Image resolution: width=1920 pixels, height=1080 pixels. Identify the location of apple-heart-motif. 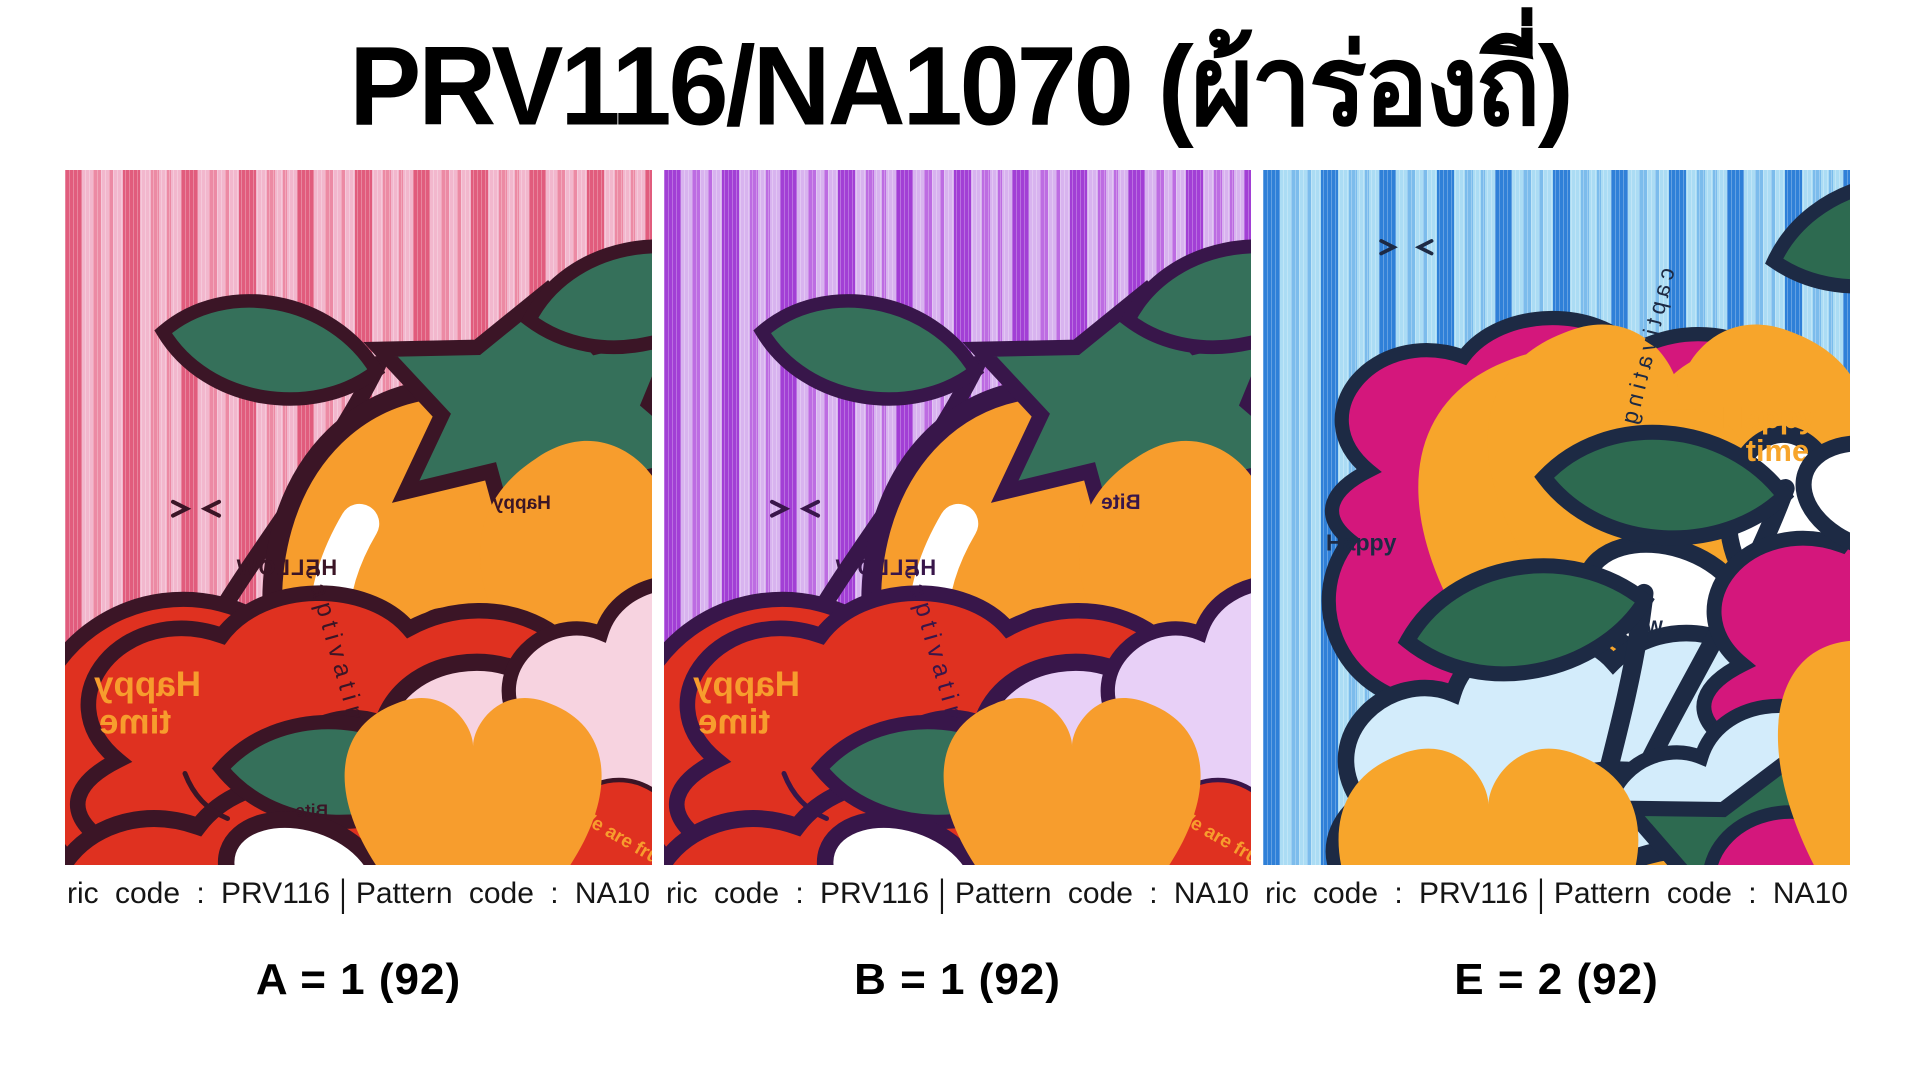
(1589, 528).